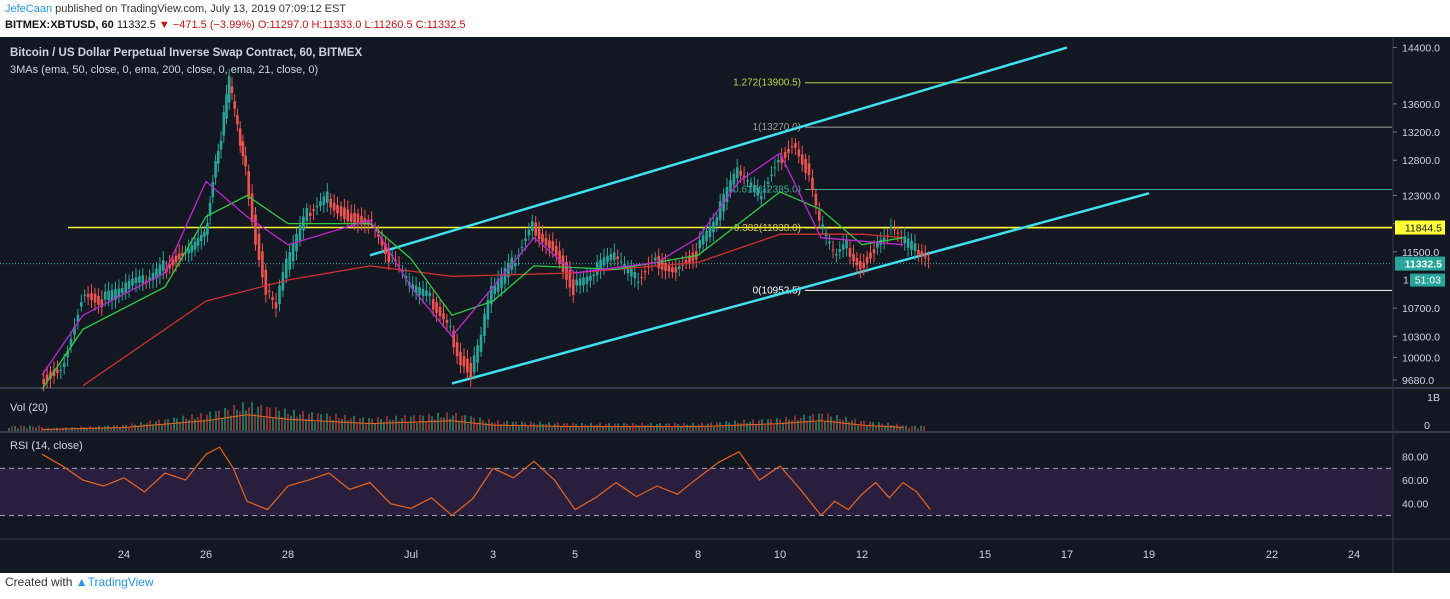 Image resolution: width=1450 pixels, height=599 pixels. What do you see at coordinates (767, 189) in the screenshot?
I see `fib-level-label: 0.618(12385.0)` at bounding box center [767, 189].